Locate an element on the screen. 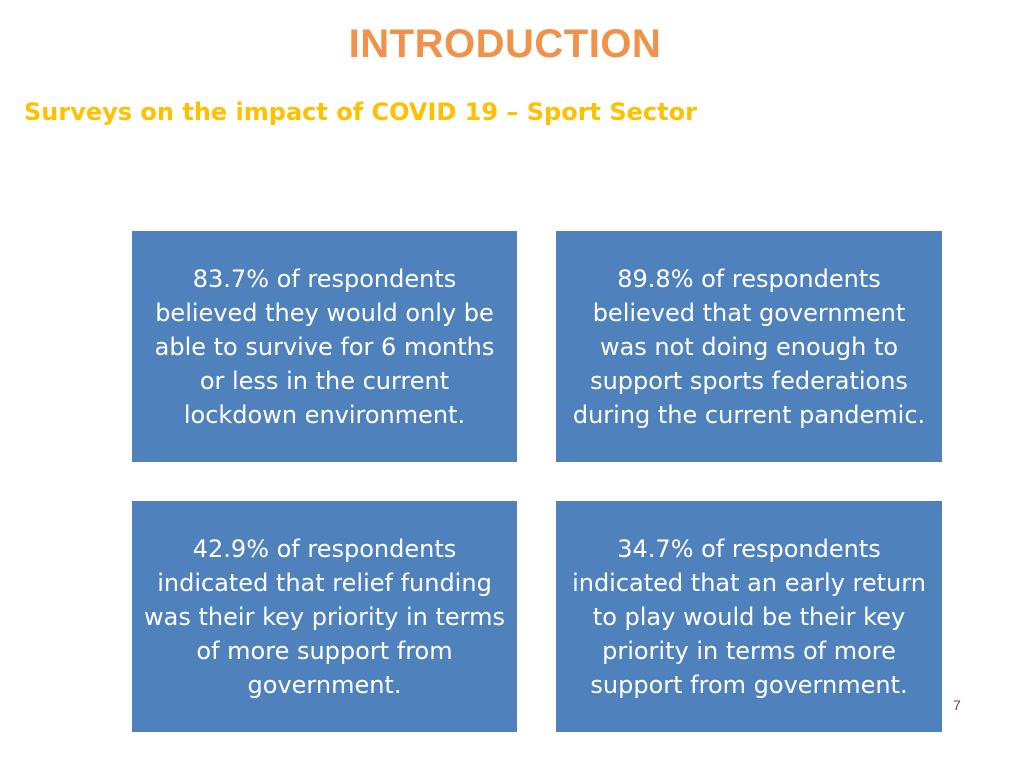 This screenshot has width=1024, height=768. page-number: 7 is located at coordinates (957, 705).